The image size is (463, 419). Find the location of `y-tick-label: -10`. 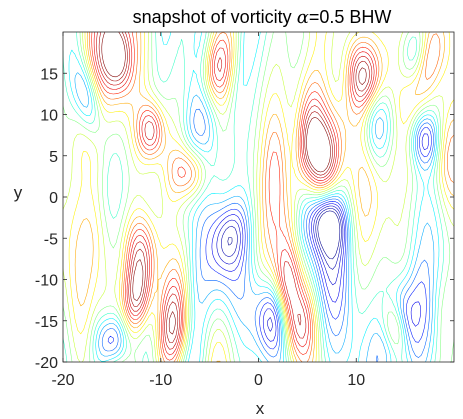

y-tick-label: -10 is located at coordinates (46, 281).